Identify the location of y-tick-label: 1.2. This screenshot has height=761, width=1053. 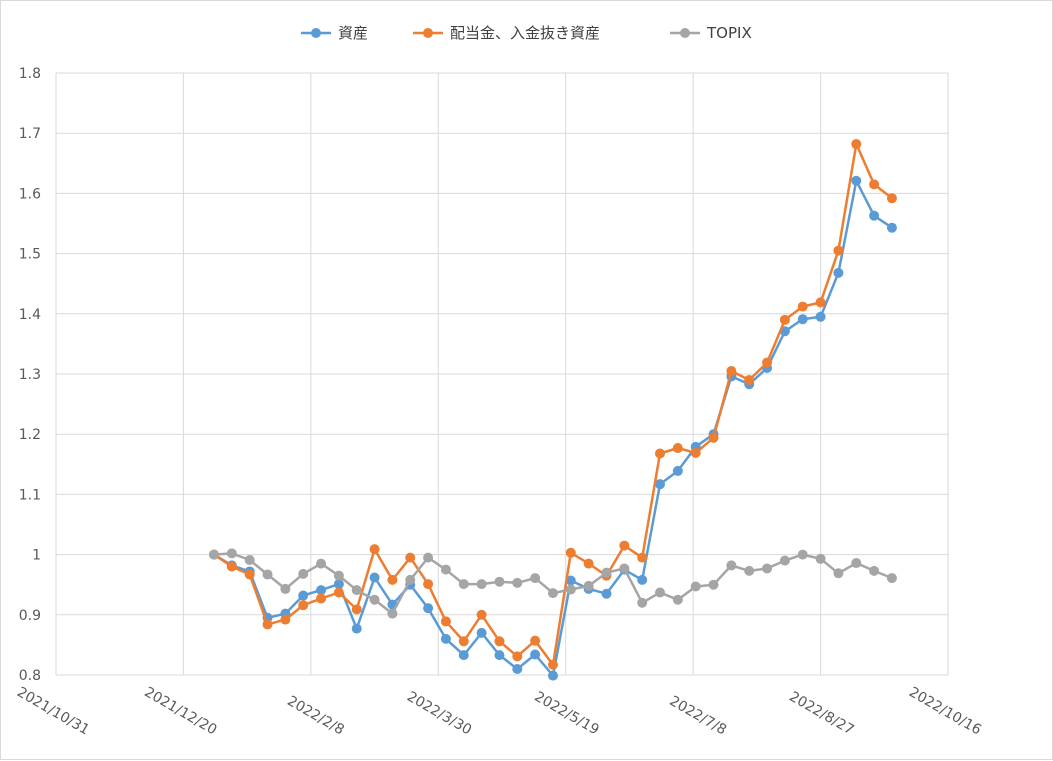
(30, 435).